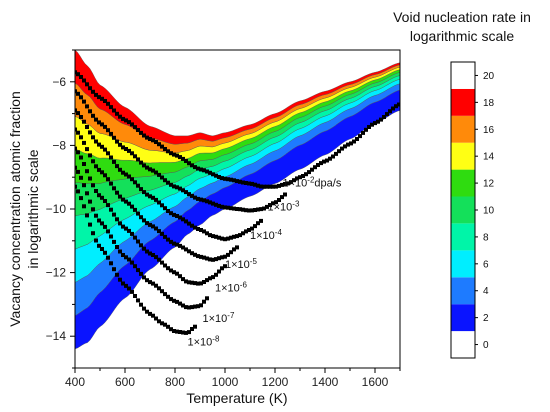 The height and width of the screenshot is (412, 550). What do you see at coordinates (462, 17) in the screenshot?
I see `colorbar-title-line-1: Void nucleation rate in` at bounding box center [462, 17].